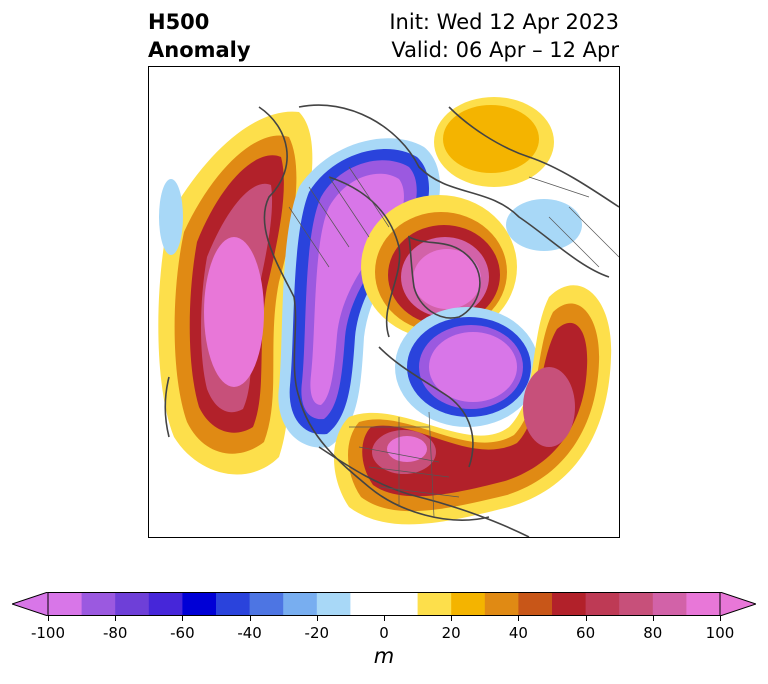 Image resolution: width=768 pixels, height=684 pixels. What do you see at coordinates (199, 50) in the screenshot?
I see `title-field: Anomaly` at bounding box center [199, 50].